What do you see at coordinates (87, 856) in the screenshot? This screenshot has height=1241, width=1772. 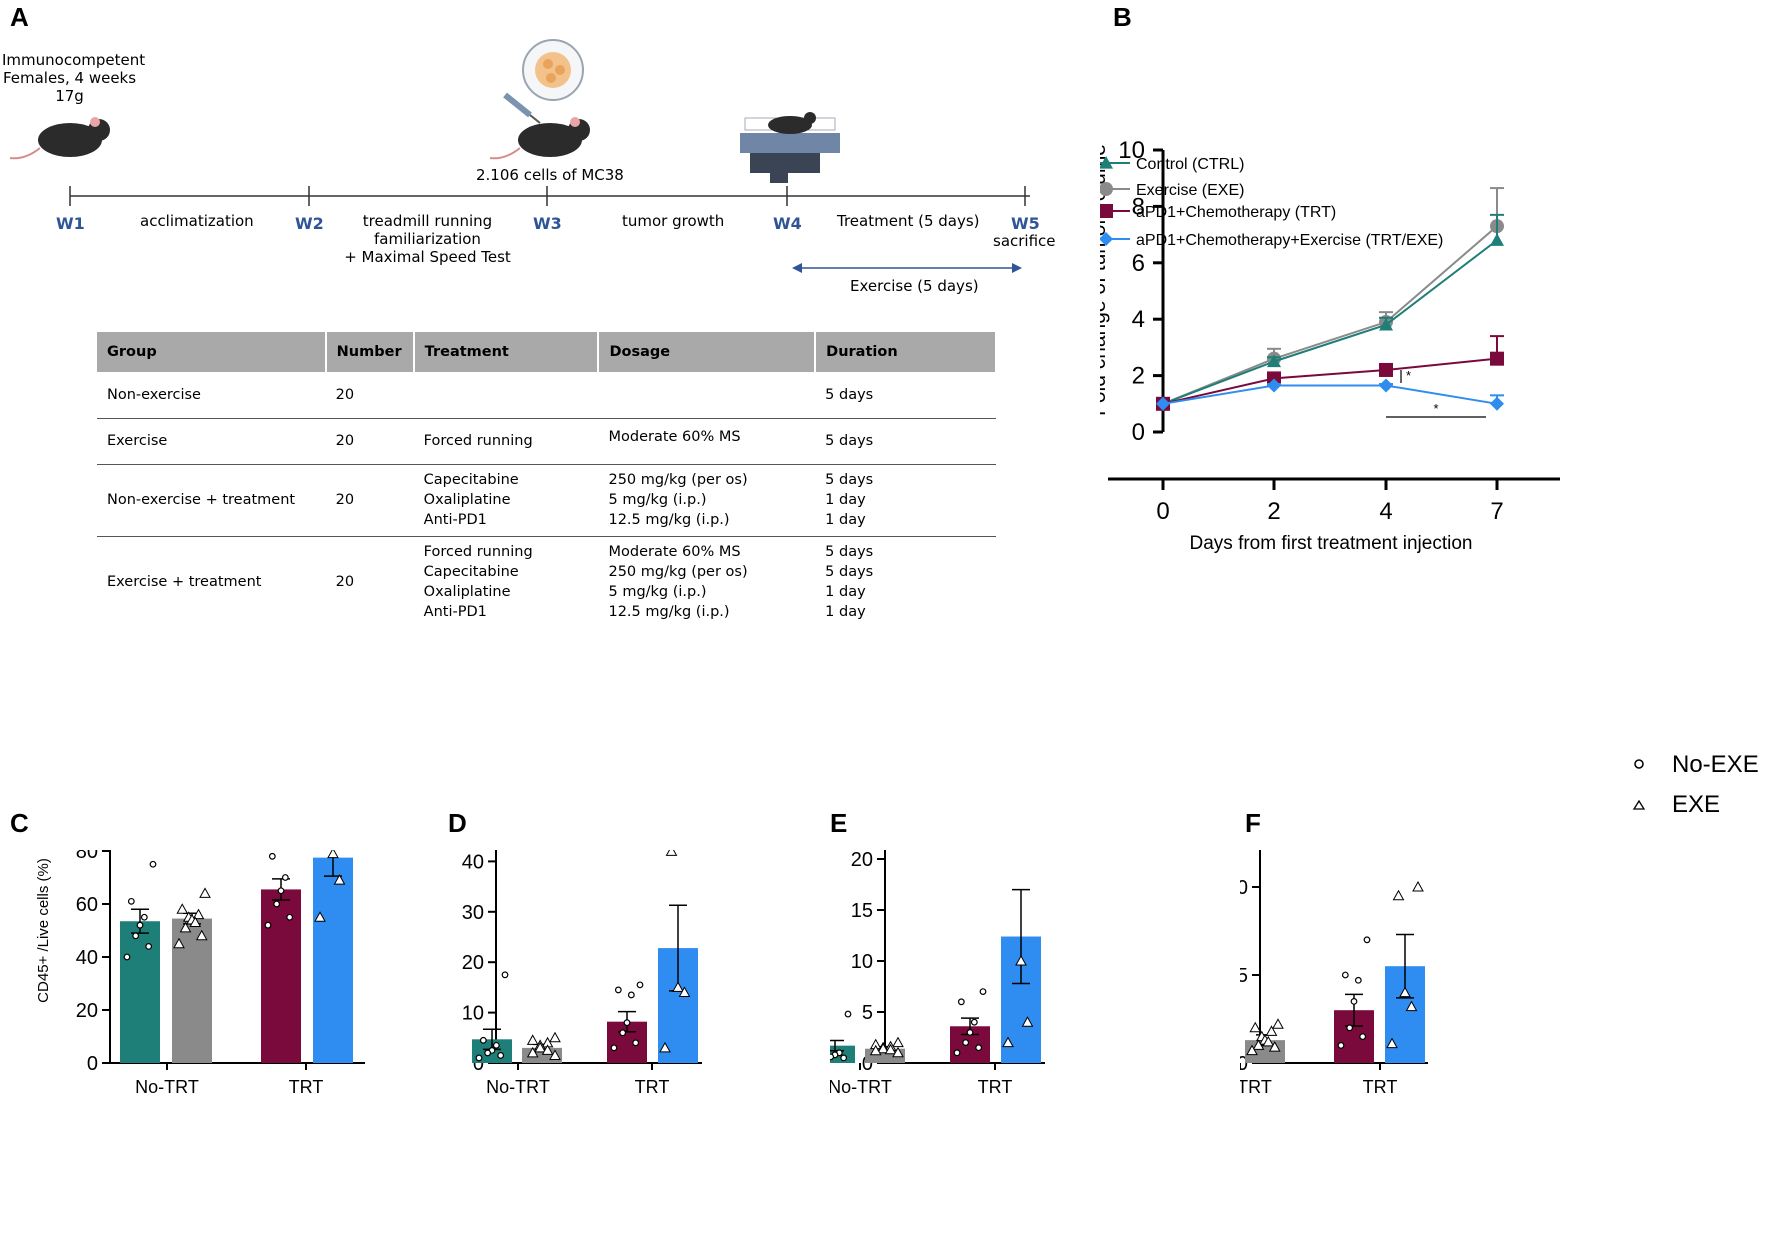 I see `y-tick-label: 80` at bounding box center [87, 856].